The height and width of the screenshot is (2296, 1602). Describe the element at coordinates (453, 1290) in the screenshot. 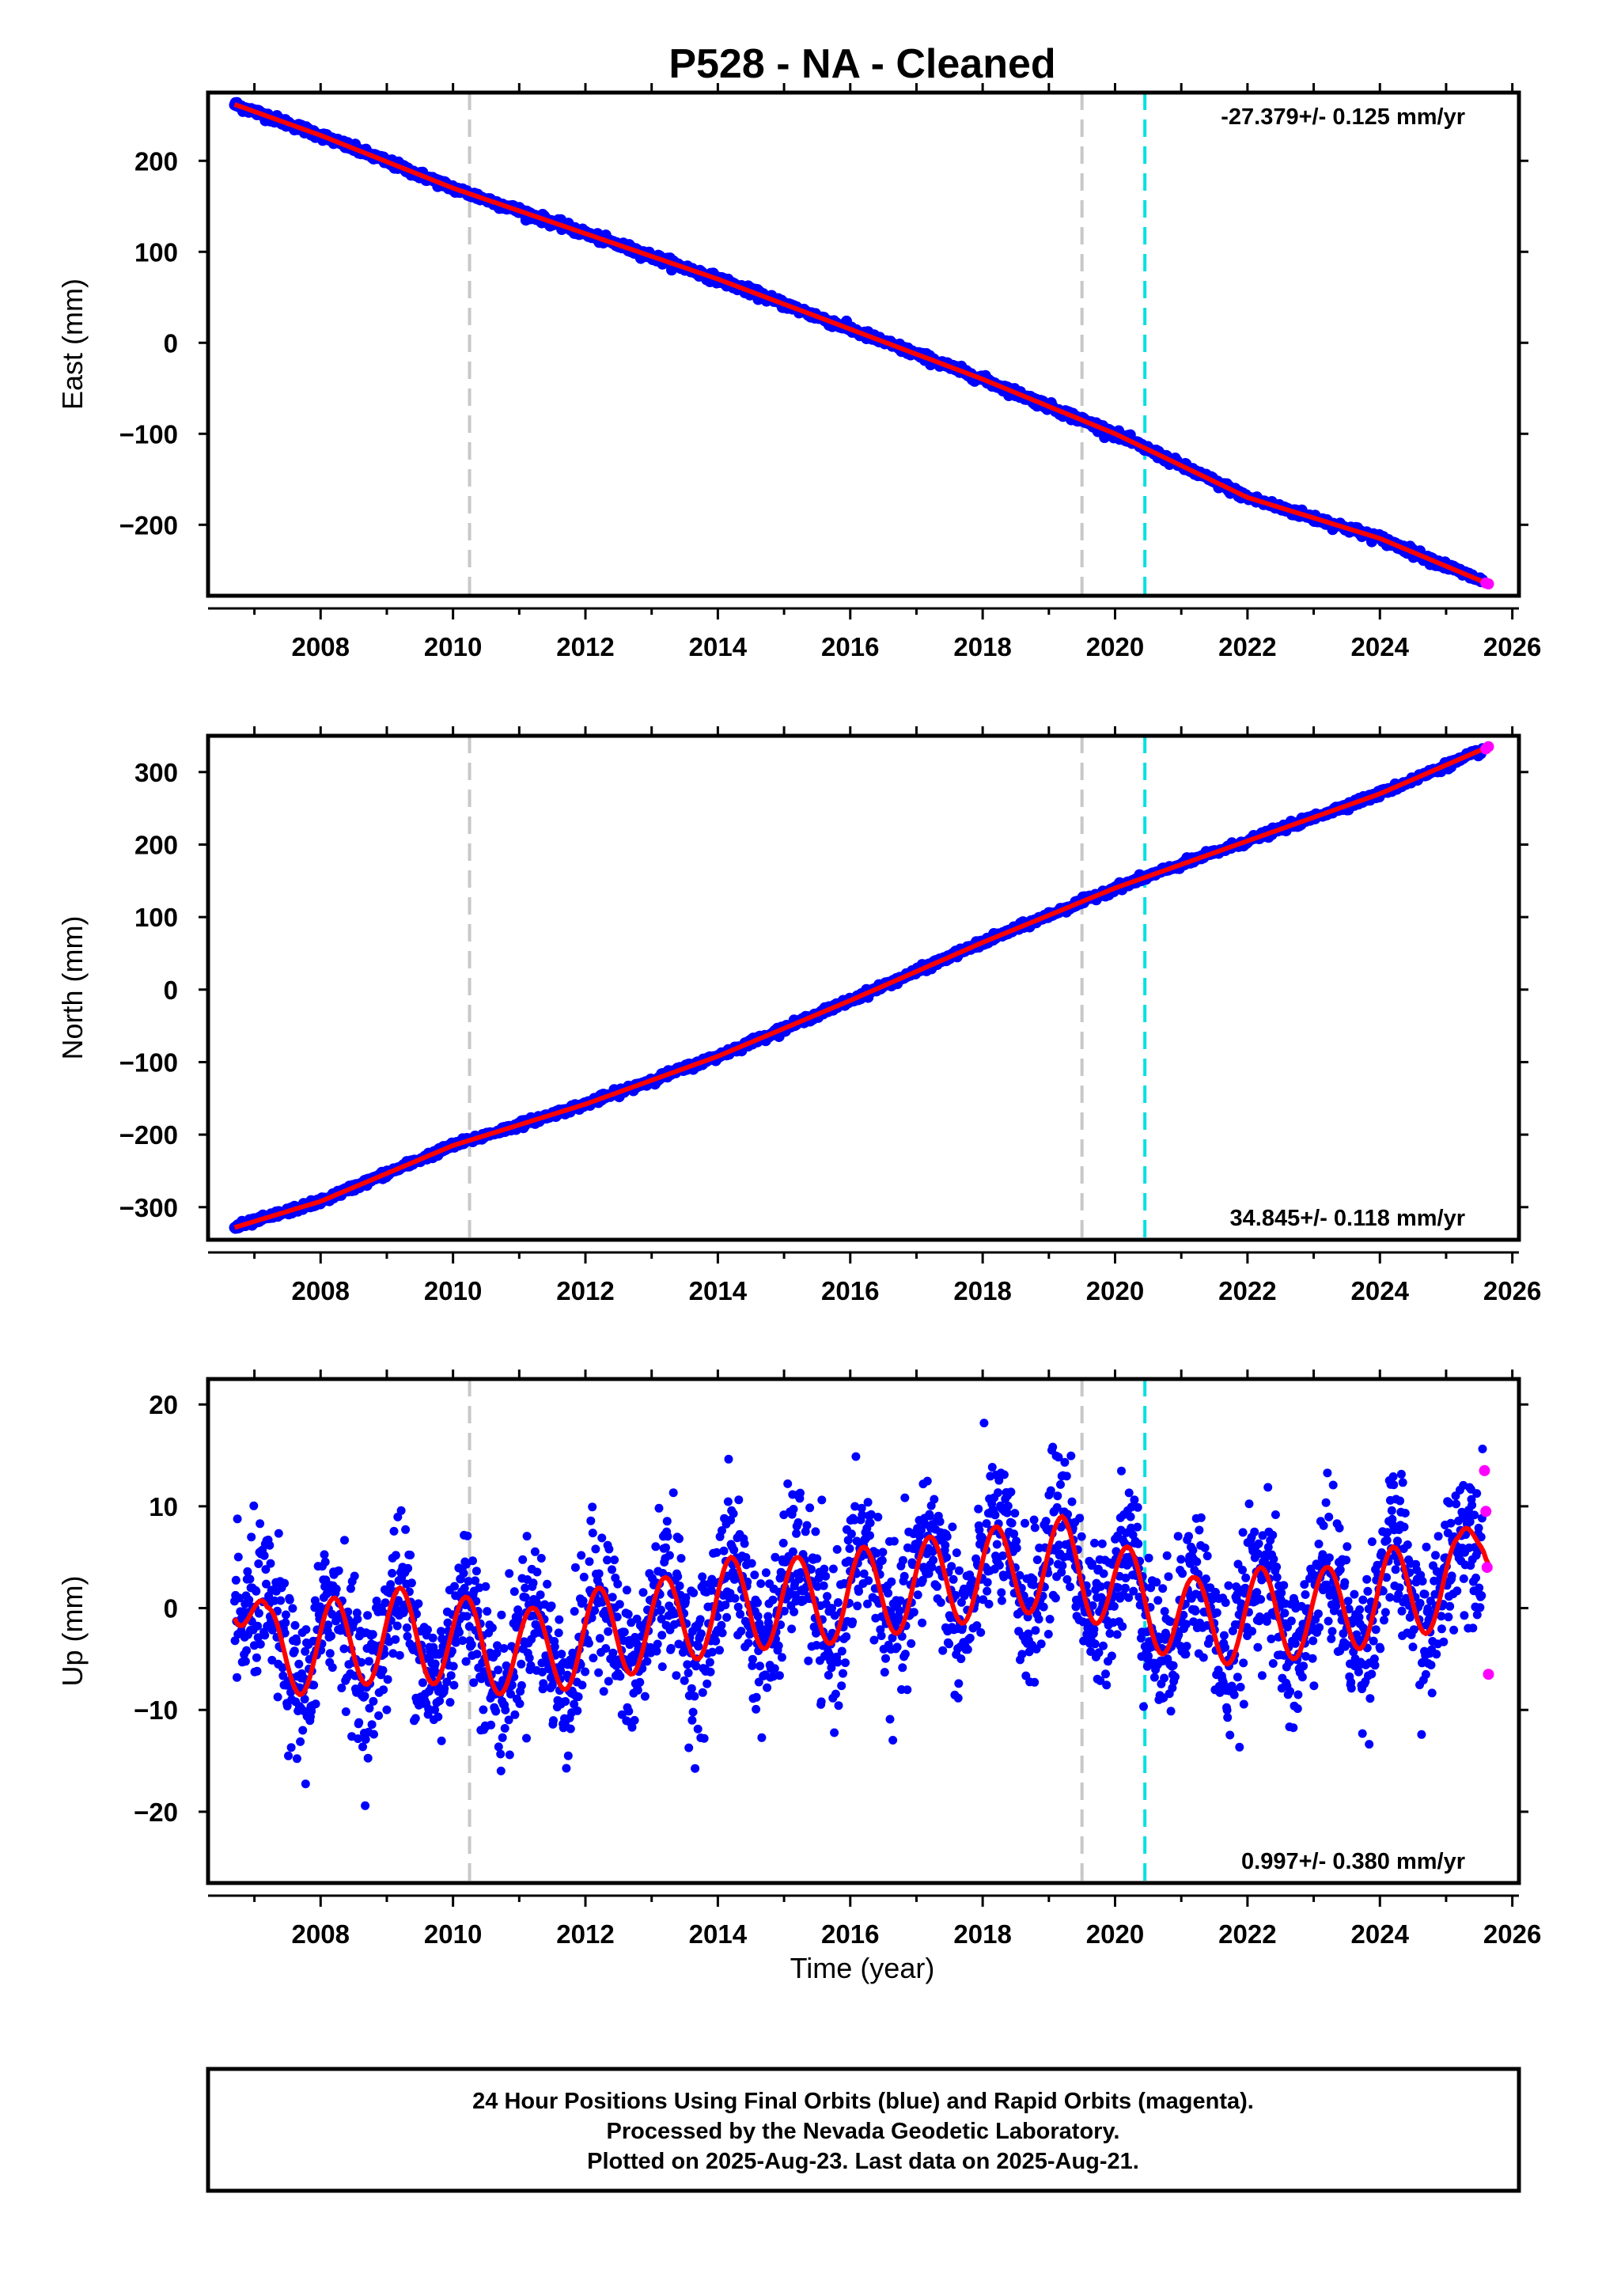

I see `x-tick-label: 2010` at that location.